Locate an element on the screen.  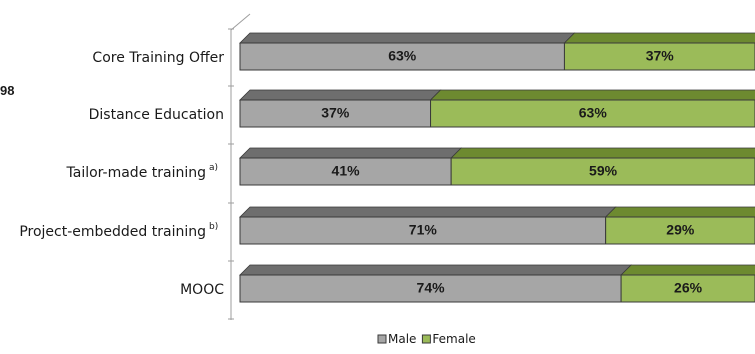
category-label-4: Project-embedded training is located at coordinates (112, 232).